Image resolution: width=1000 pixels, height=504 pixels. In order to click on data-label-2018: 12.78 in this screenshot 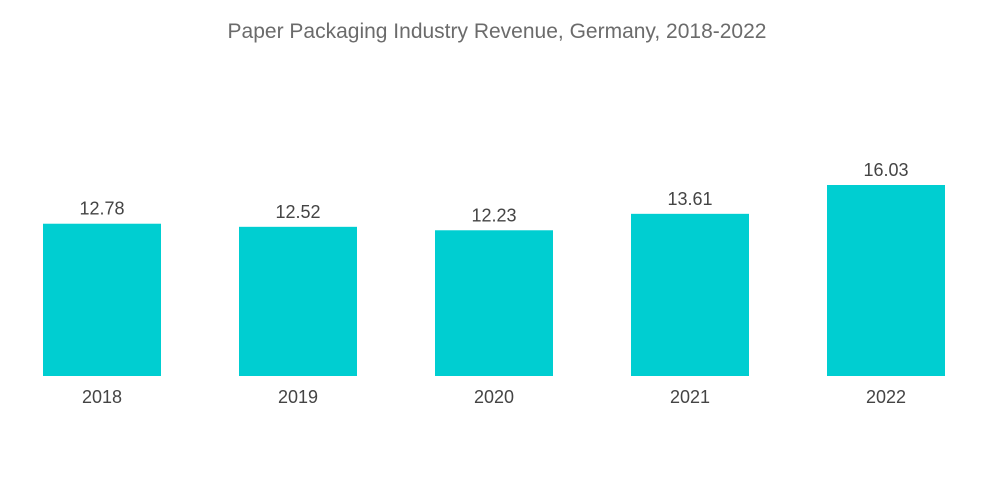, I will do `click(101, 209)`.